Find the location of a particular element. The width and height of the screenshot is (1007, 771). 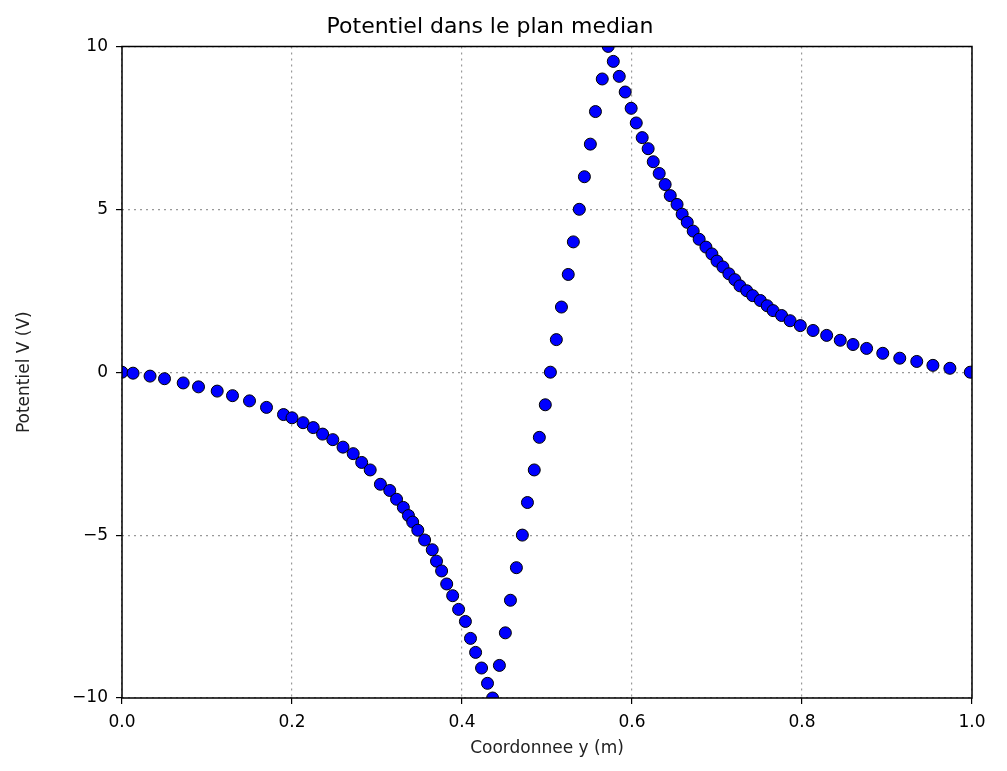

x-tick-label: 0.6 is located at coordinates (632, 720).